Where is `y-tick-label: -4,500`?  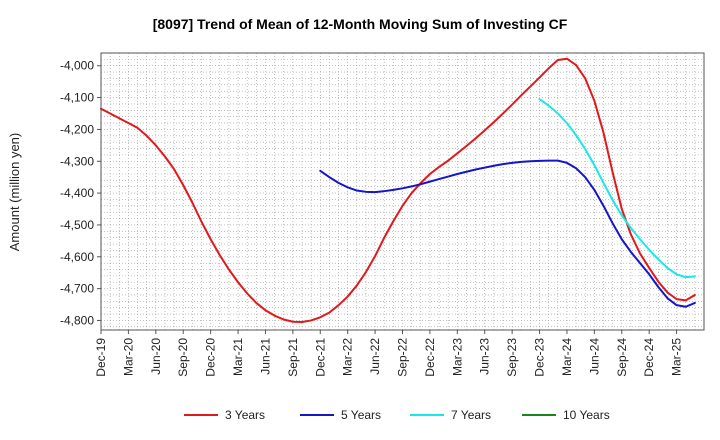 y-tick-label: -4,500 is located at coordinates (77, 225).